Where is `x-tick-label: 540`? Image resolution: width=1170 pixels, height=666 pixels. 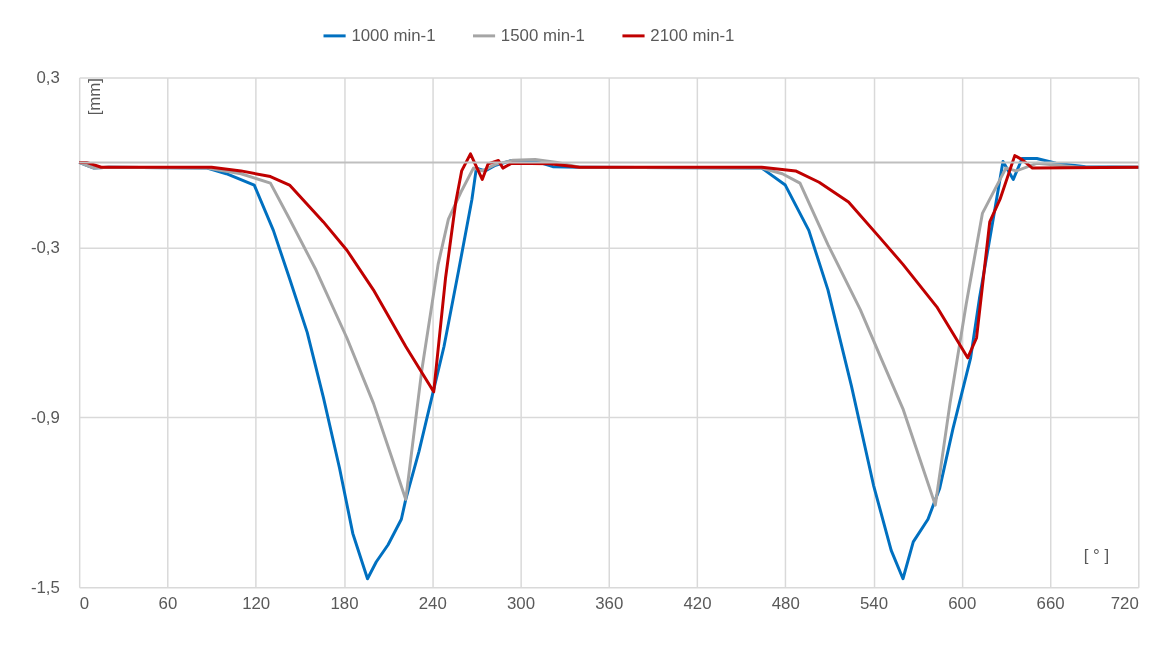
x-tick-label: 540 is located at coordinates (874, 603).